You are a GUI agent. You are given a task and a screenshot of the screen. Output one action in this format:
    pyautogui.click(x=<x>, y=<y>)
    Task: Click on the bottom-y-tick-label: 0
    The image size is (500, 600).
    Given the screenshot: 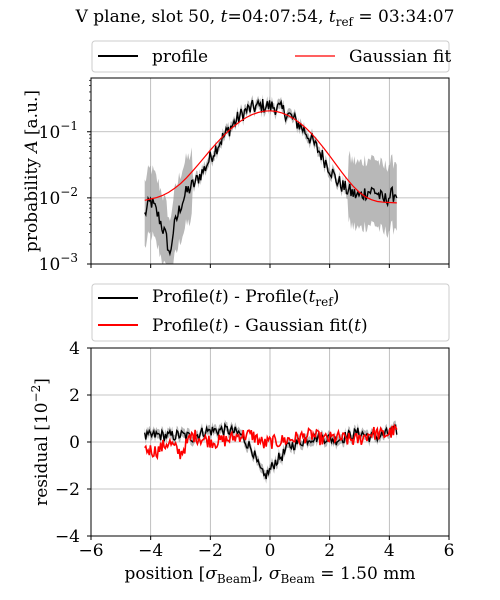 What is the action you would take?
    pyautogui.click(x=74, y=443)
    